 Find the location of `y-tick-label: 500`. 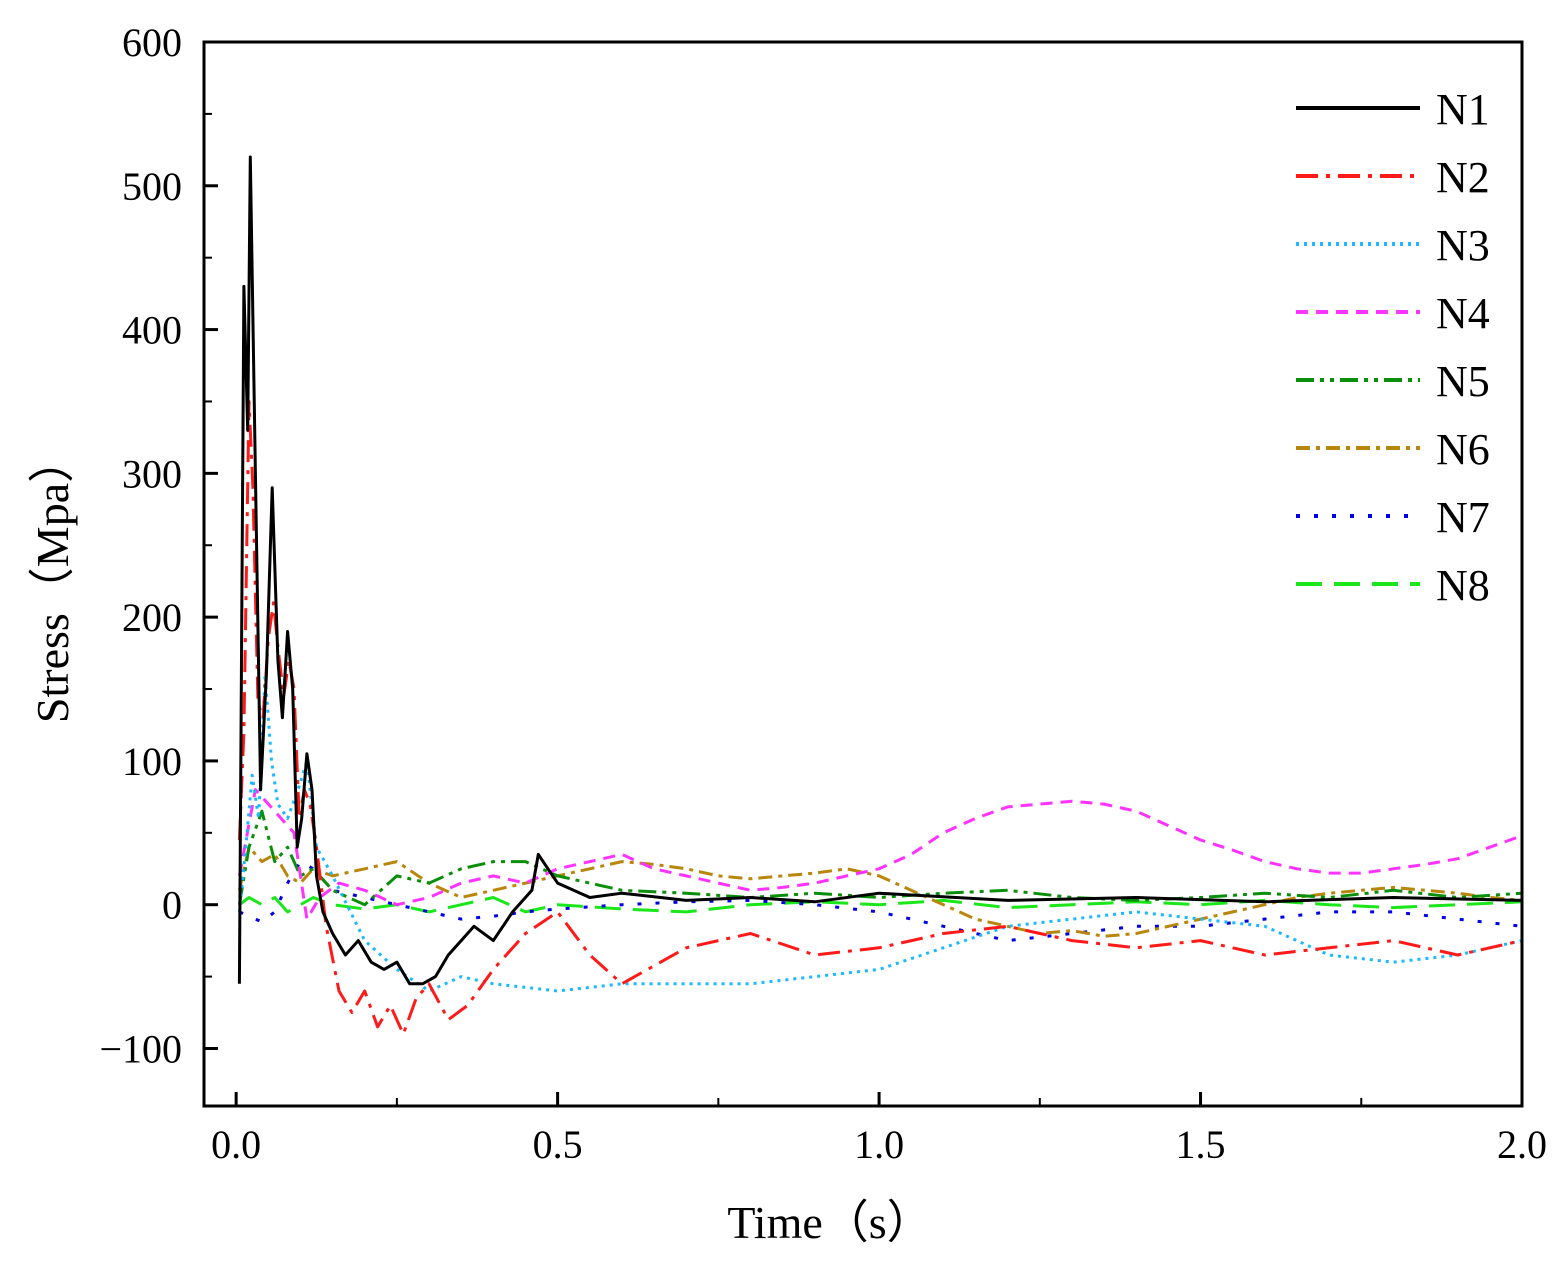

y-tick-label: 500 is located at coordinates (152, 186).